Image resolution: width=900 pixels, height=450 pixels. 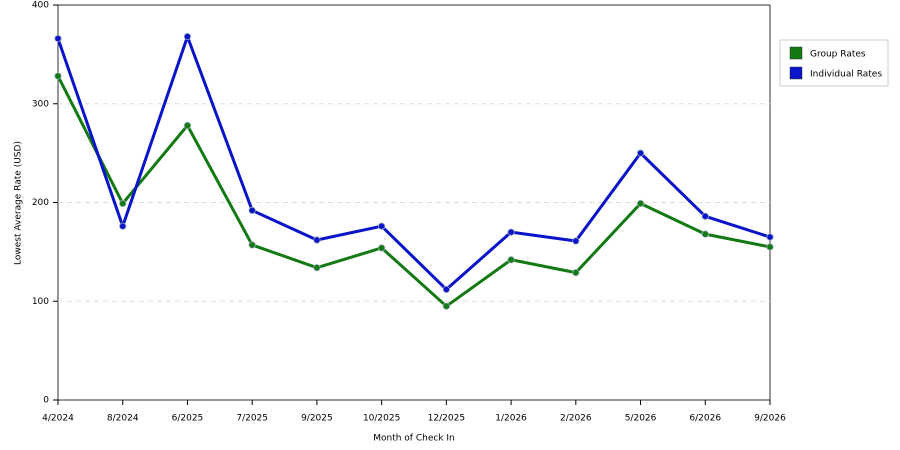 I want to click on y-tick-label: 0, so click(x=46, y=401).